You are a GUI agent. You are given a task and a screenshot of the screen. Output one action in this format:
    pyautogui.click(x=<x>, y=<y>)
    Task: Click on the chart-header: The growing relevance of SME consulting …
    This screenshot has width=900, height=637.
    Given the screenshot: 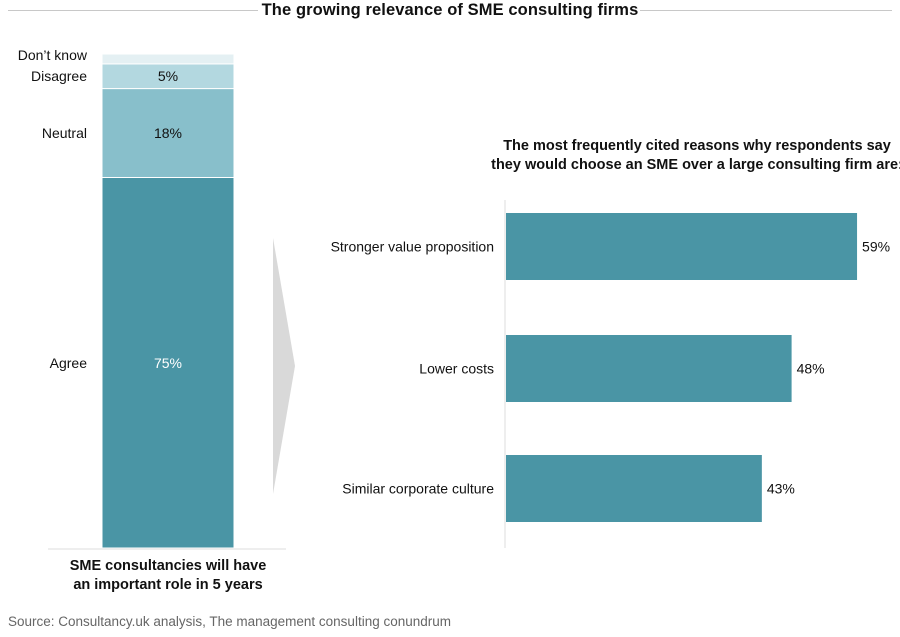 What is the action you would take?
    pyautogui.click(x=450, y=12)
    